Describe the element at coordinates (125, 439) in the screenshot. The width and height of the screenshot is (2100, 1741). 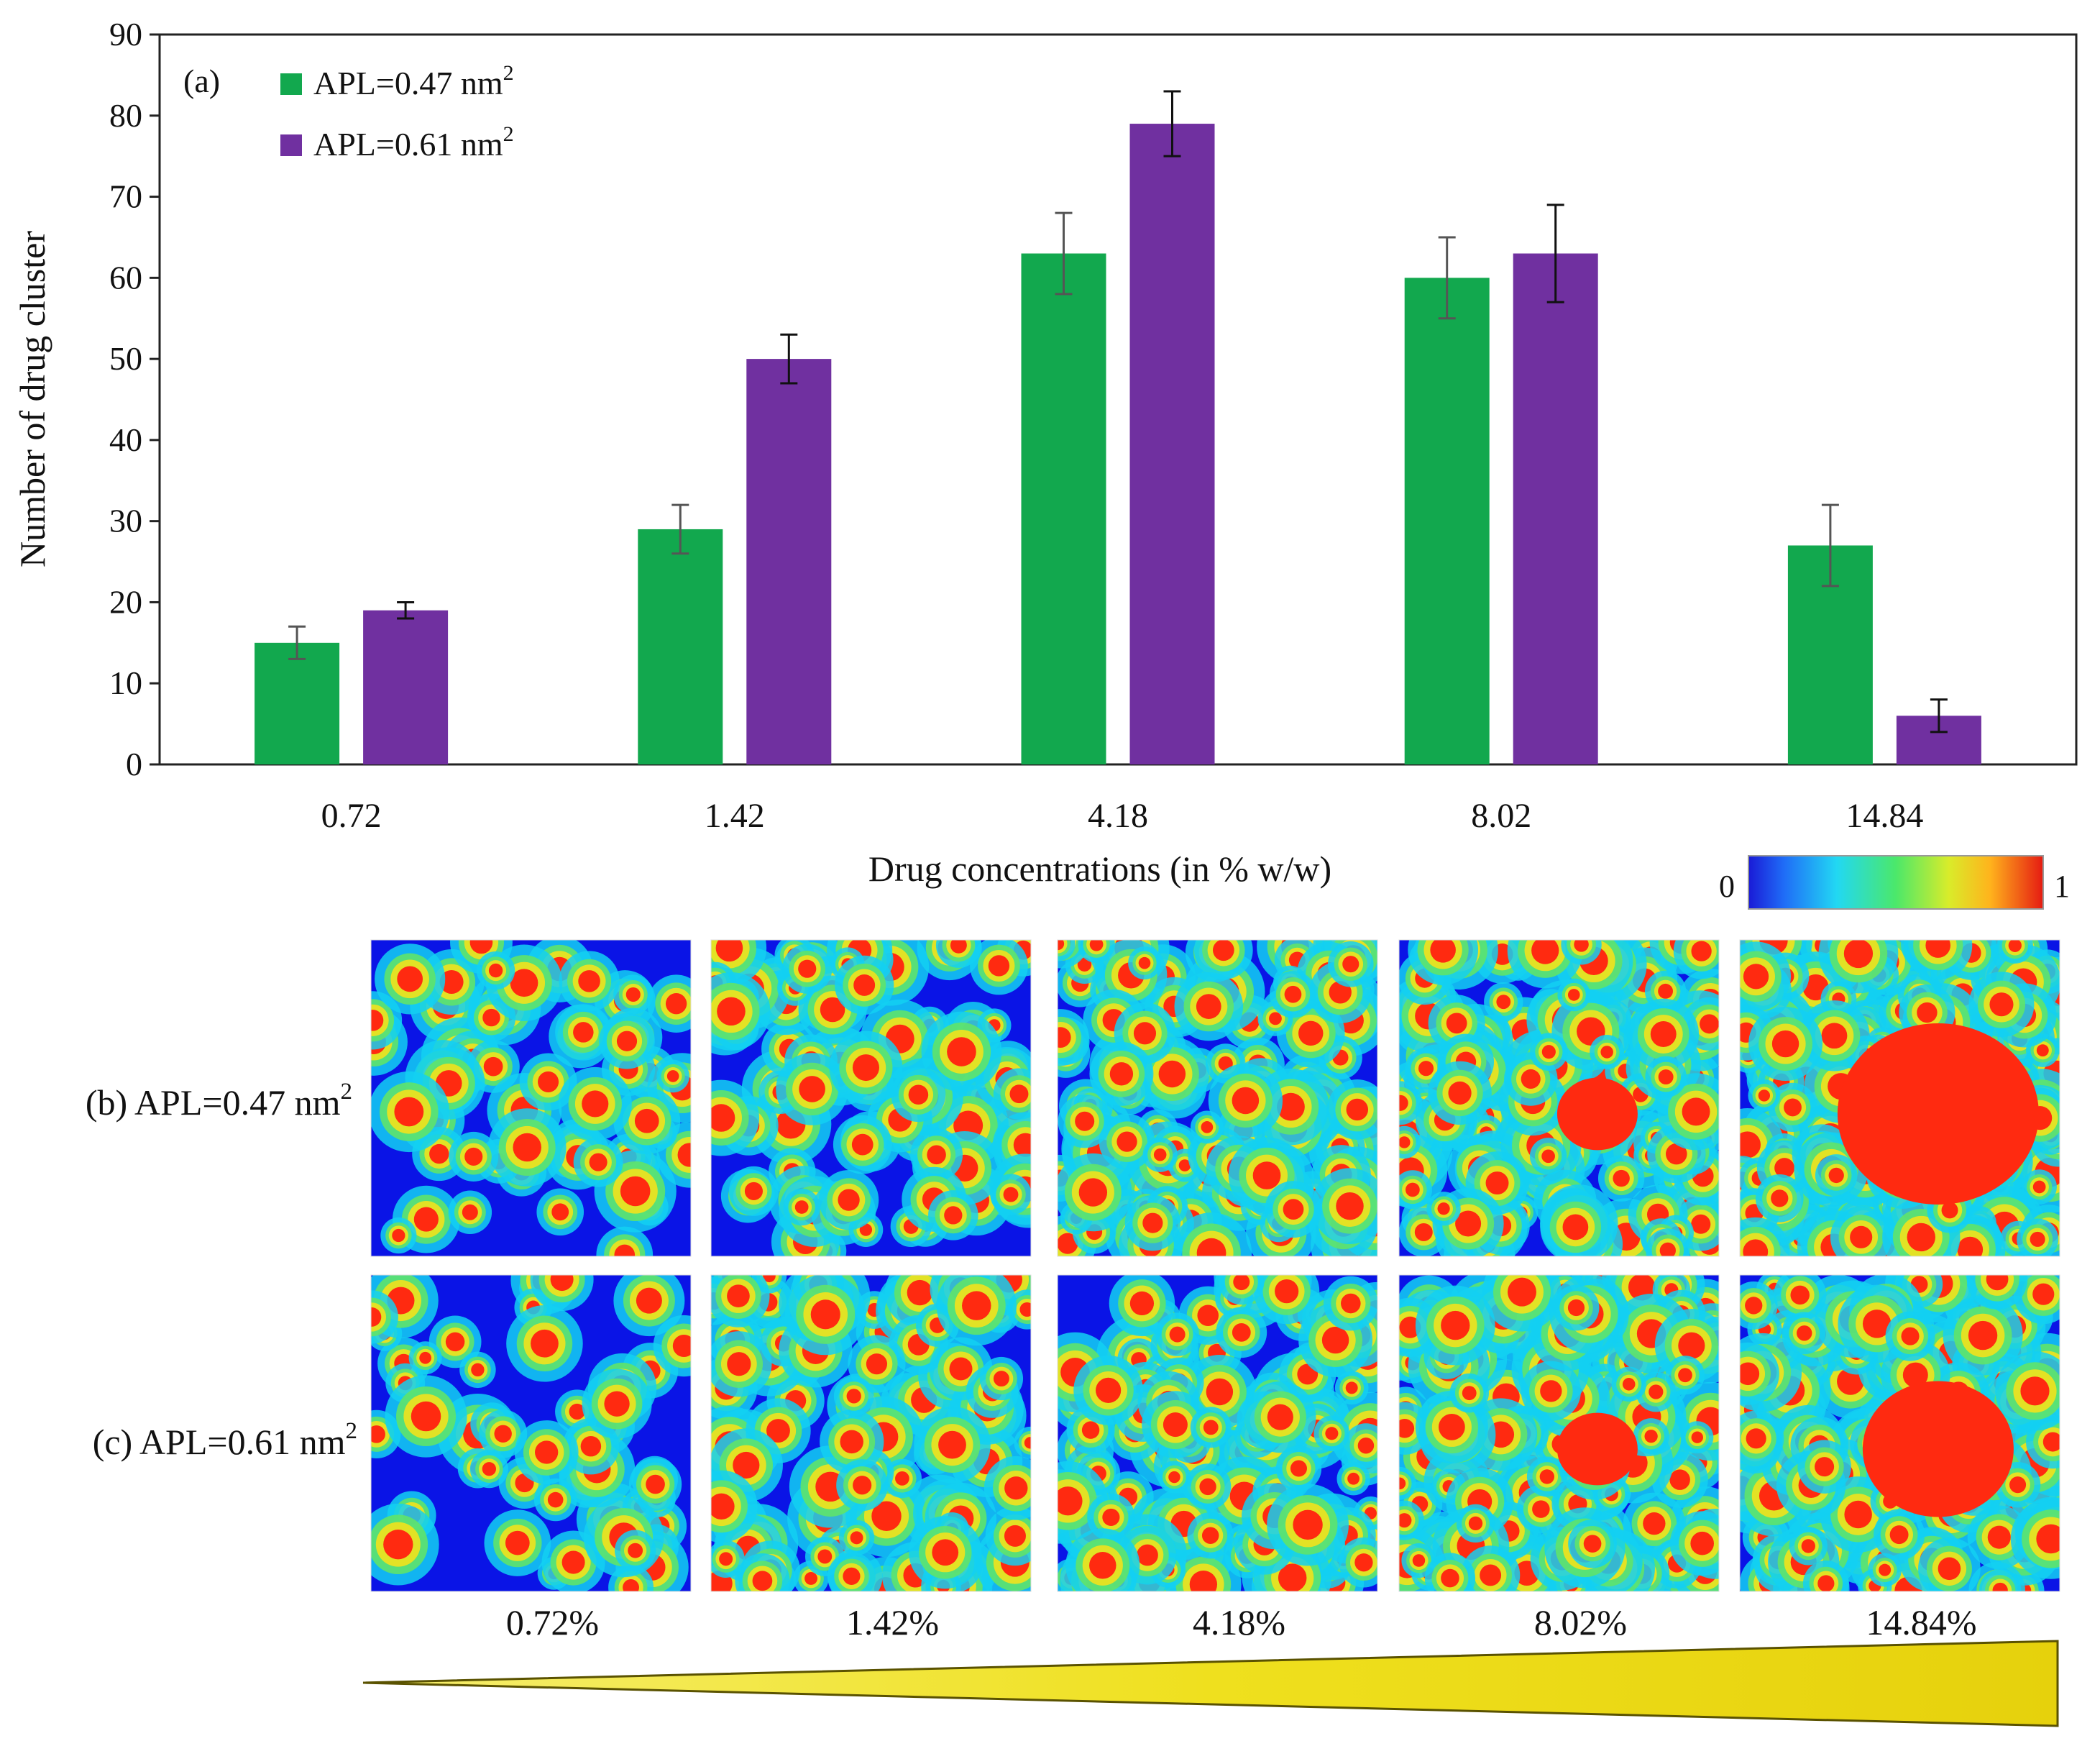
I see `y-tick-label: 40` at that location.